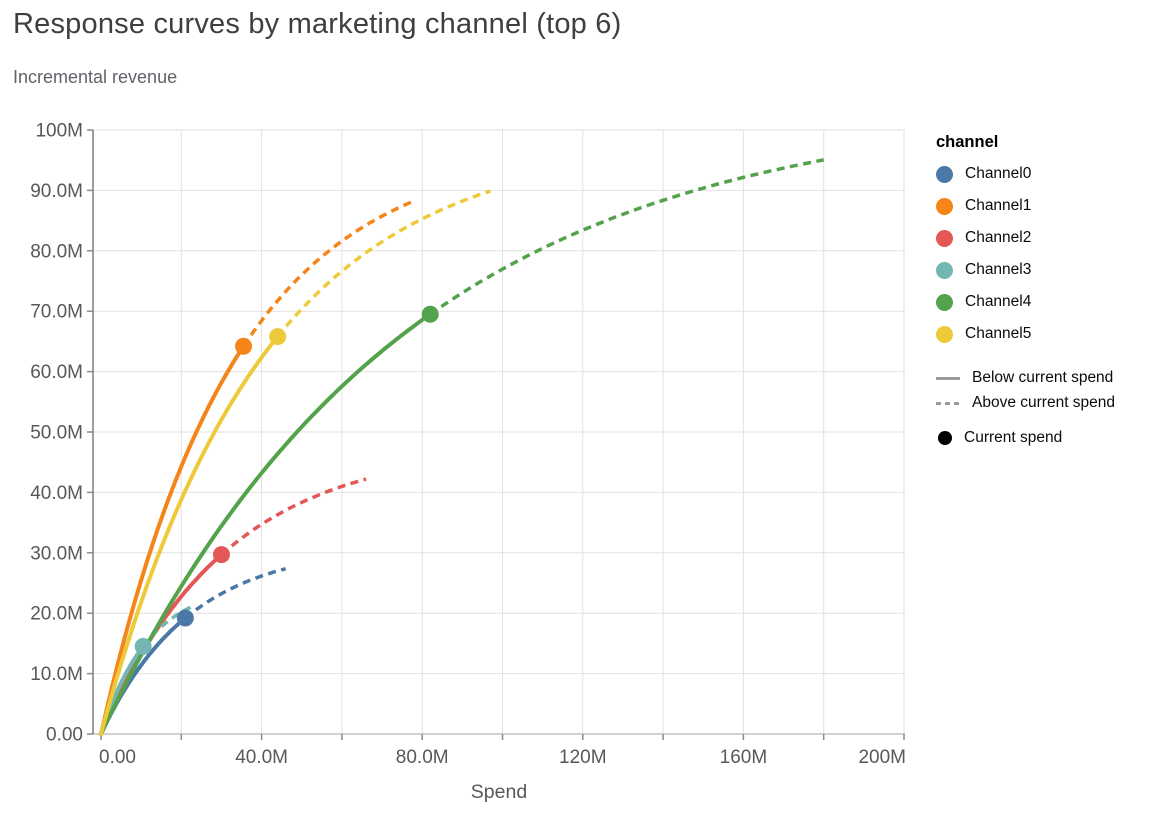 The image size is (1164, 814). I want to click on legend-item-channel1: Channel1, so click(983, 206).